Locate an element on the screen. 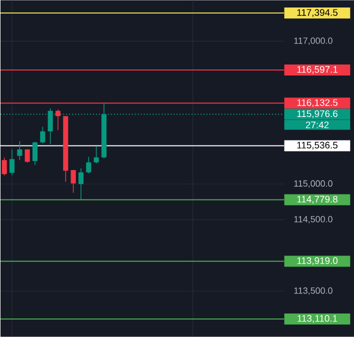 The height and width of the screenshot is (337, 354). ref-line-label: 113,110.1 is located at coordinates (318, 319).